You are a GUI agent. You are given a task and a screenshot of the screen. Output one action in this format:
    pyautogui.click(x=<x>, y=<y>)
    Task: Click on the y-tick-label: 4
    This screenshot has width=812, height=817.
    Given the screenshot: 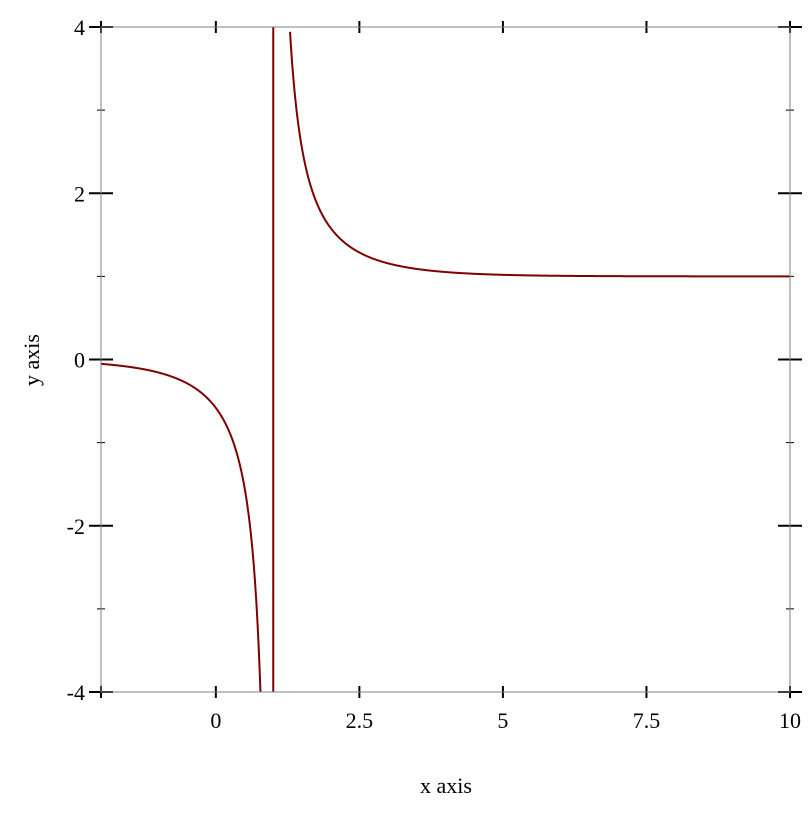 What is the action you would take?
    pyautogui.click(x=79, y=27)
    